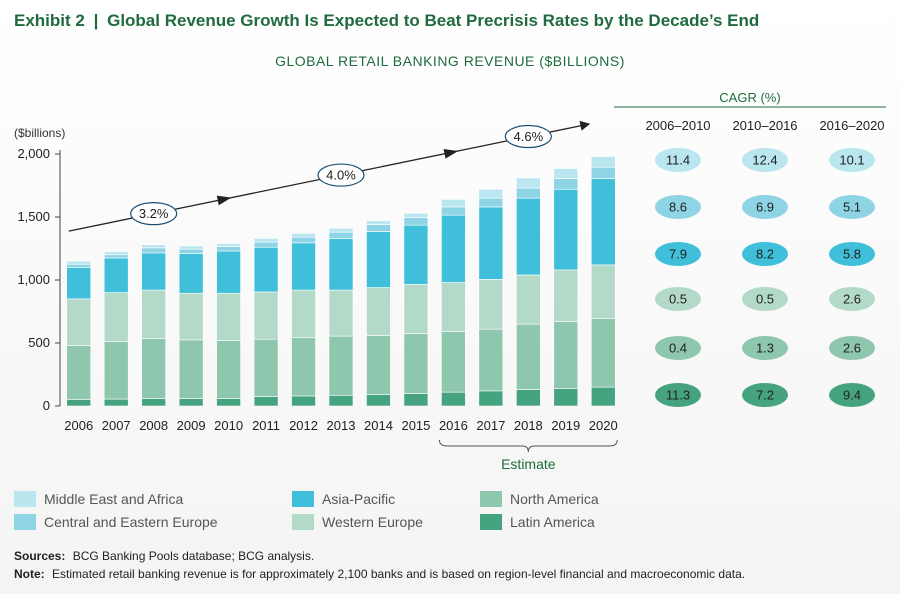  I want to click on bar-asia-pacific-2010, so click(228, 272).